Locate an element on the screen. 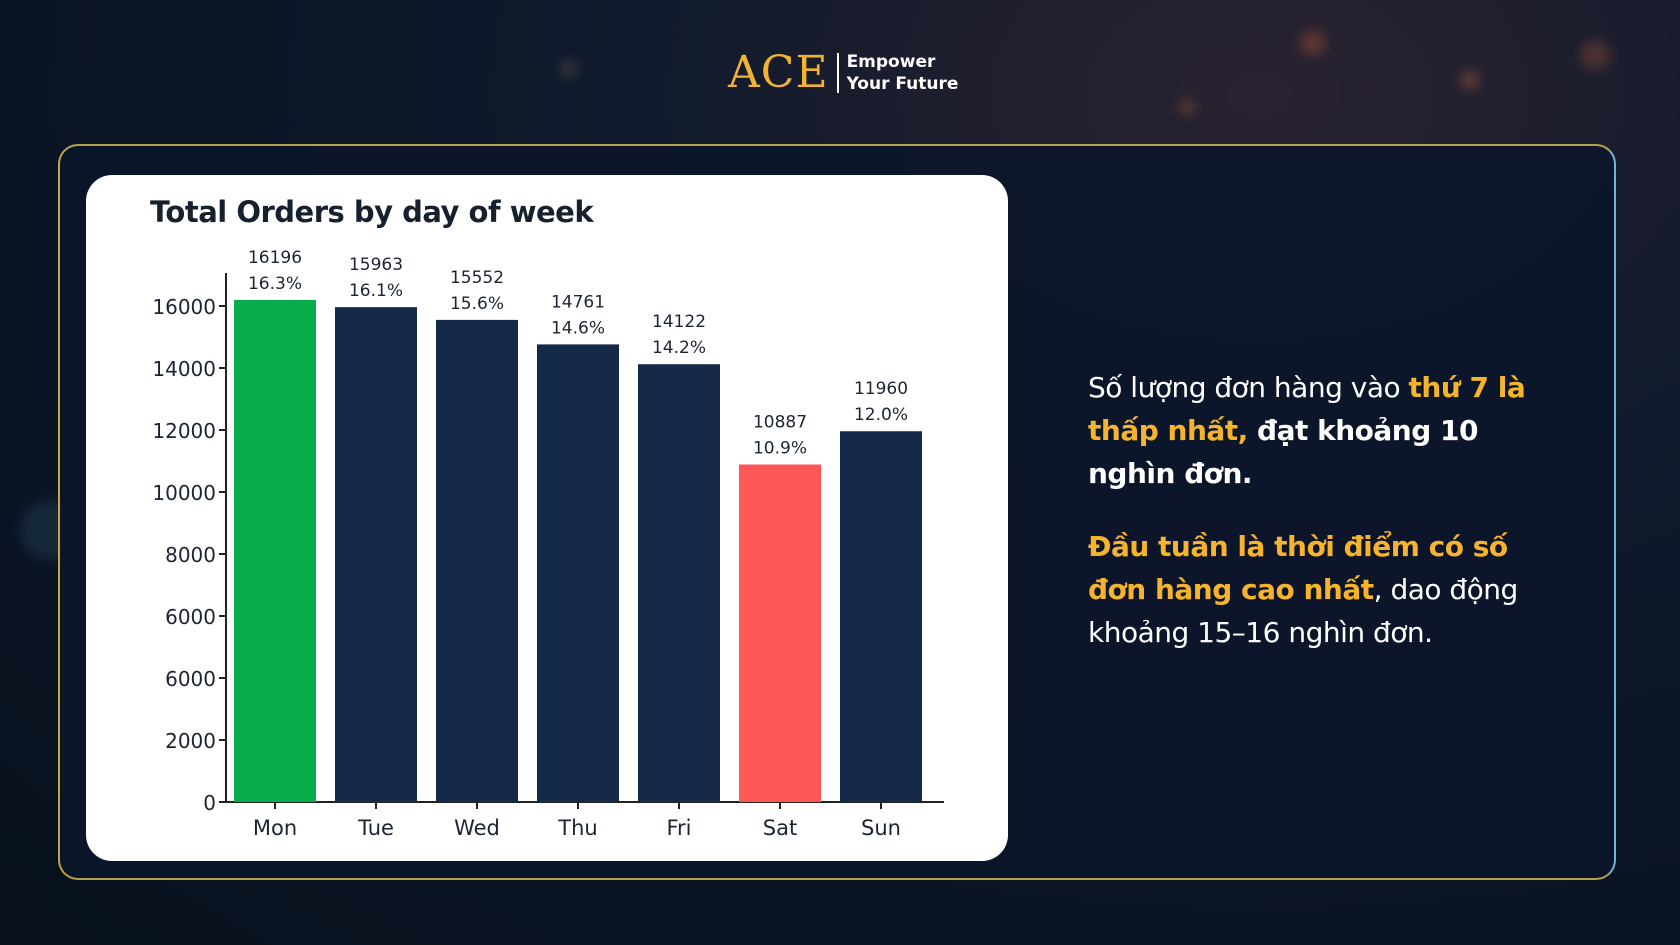 Image resolution: width=1680 pixels, height=945 pixels. logo-tagline: Empower Your Future is located at coordinates (903, 73).